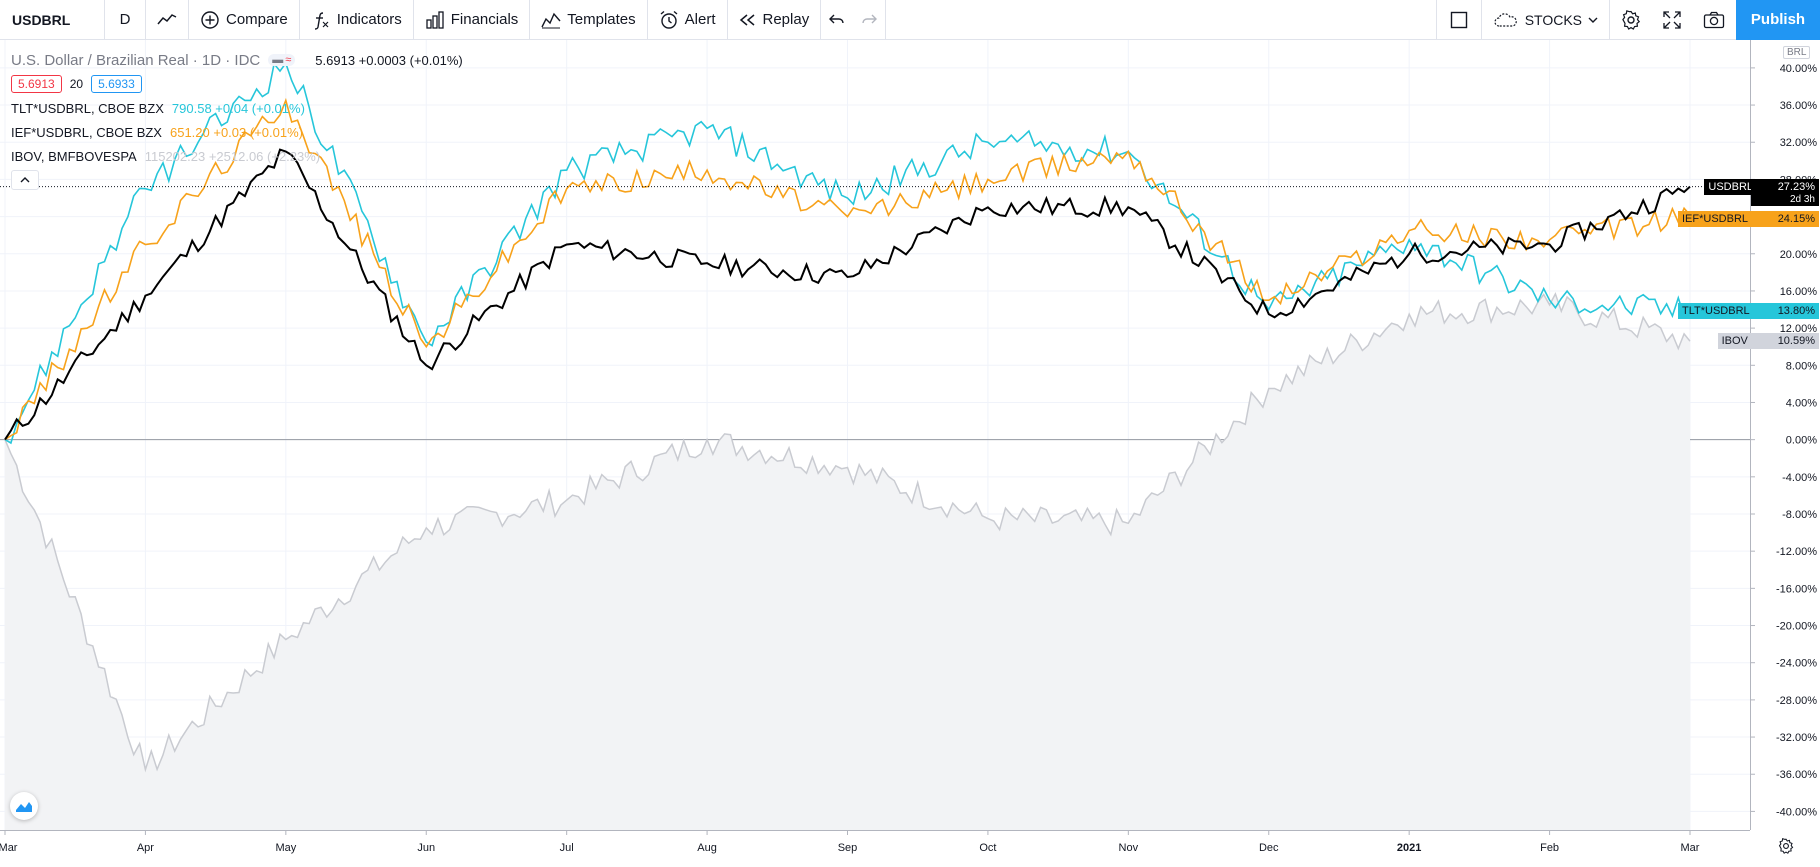  I want to click on ask-price-badge: 5.6933, so click(116, 84).